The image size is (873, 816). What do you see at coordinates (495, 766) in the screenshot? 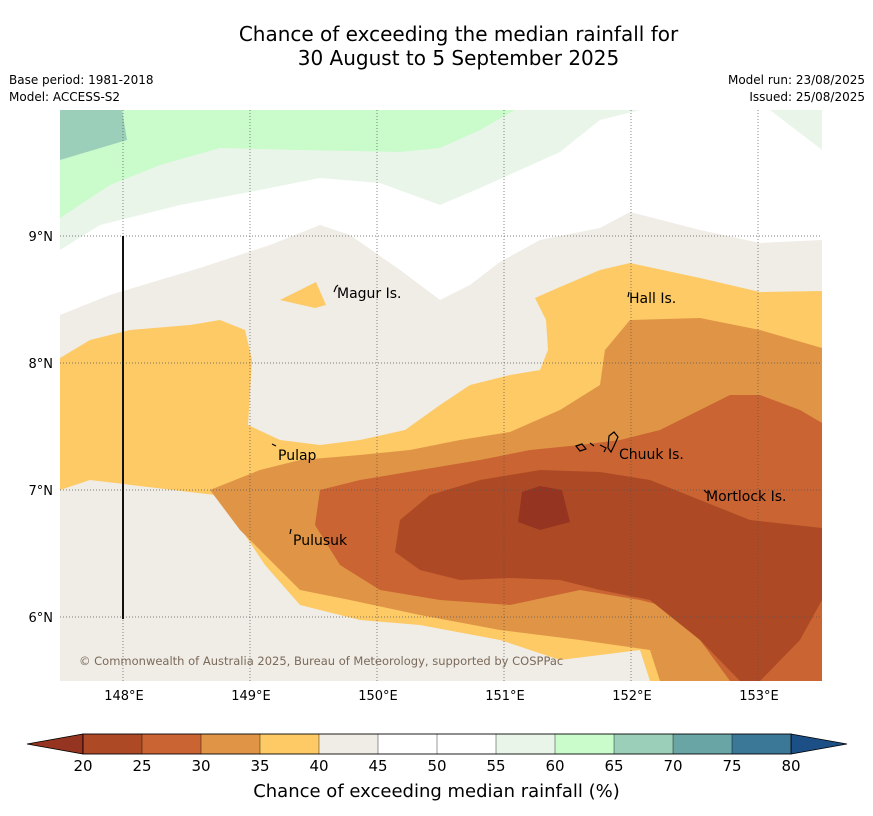
I see `colorbar-tick-label: 55` at bounding box center [495, 766].